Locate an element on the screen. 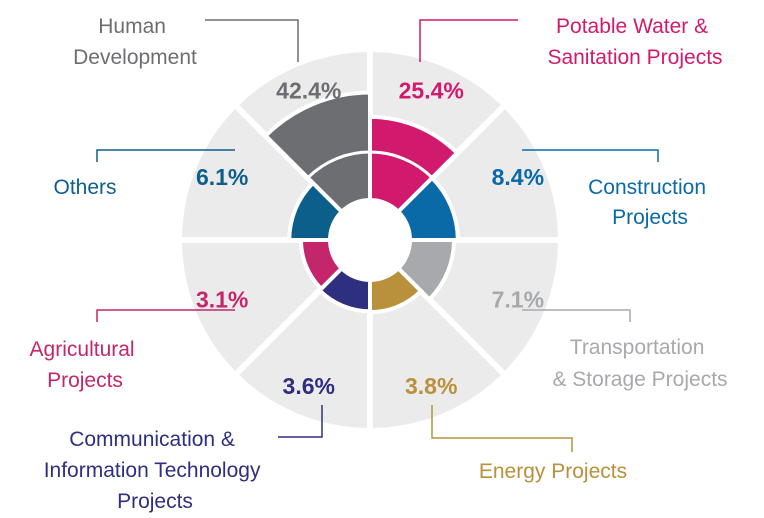  category-label: Human Development is located at coordinates (135, 42).